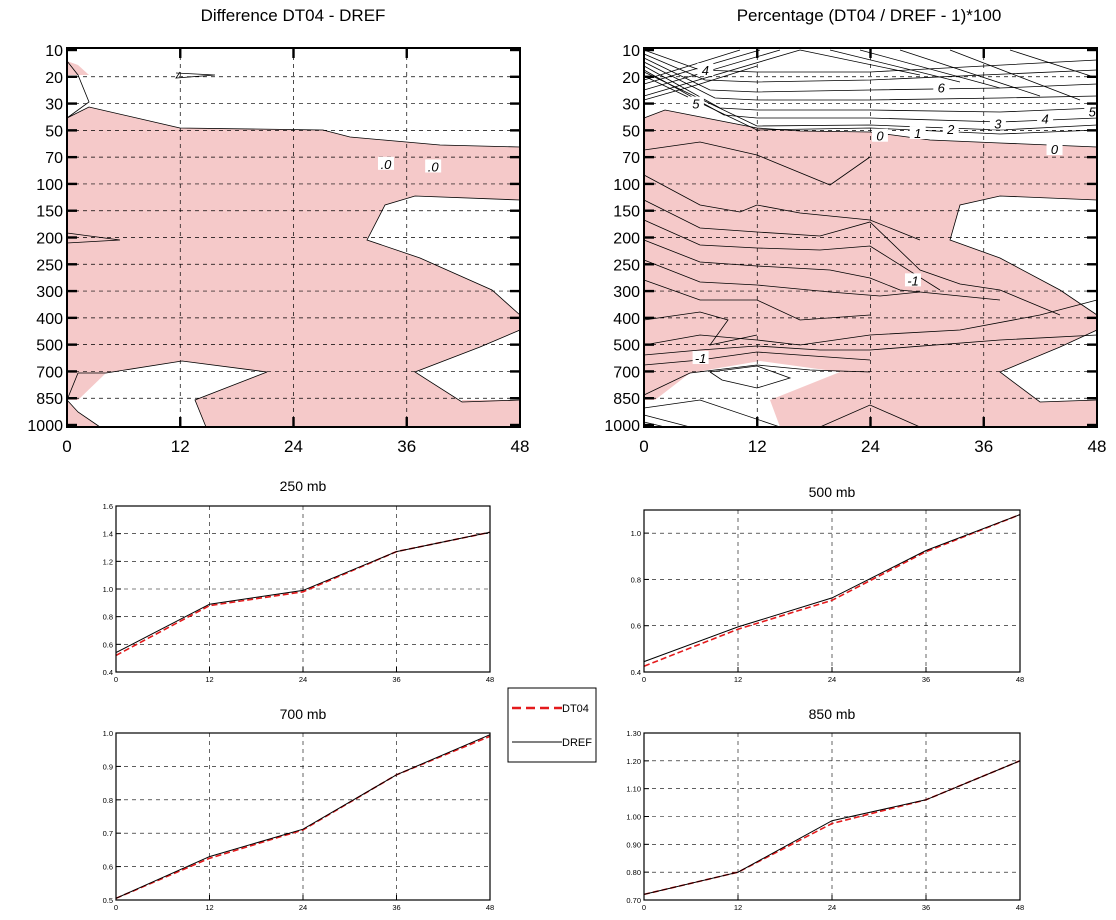 The image size is (1116, 920). Describe the element at coordinates (577, 743) in the screenshot. I see `legend-label-dref: DREF` at that location.